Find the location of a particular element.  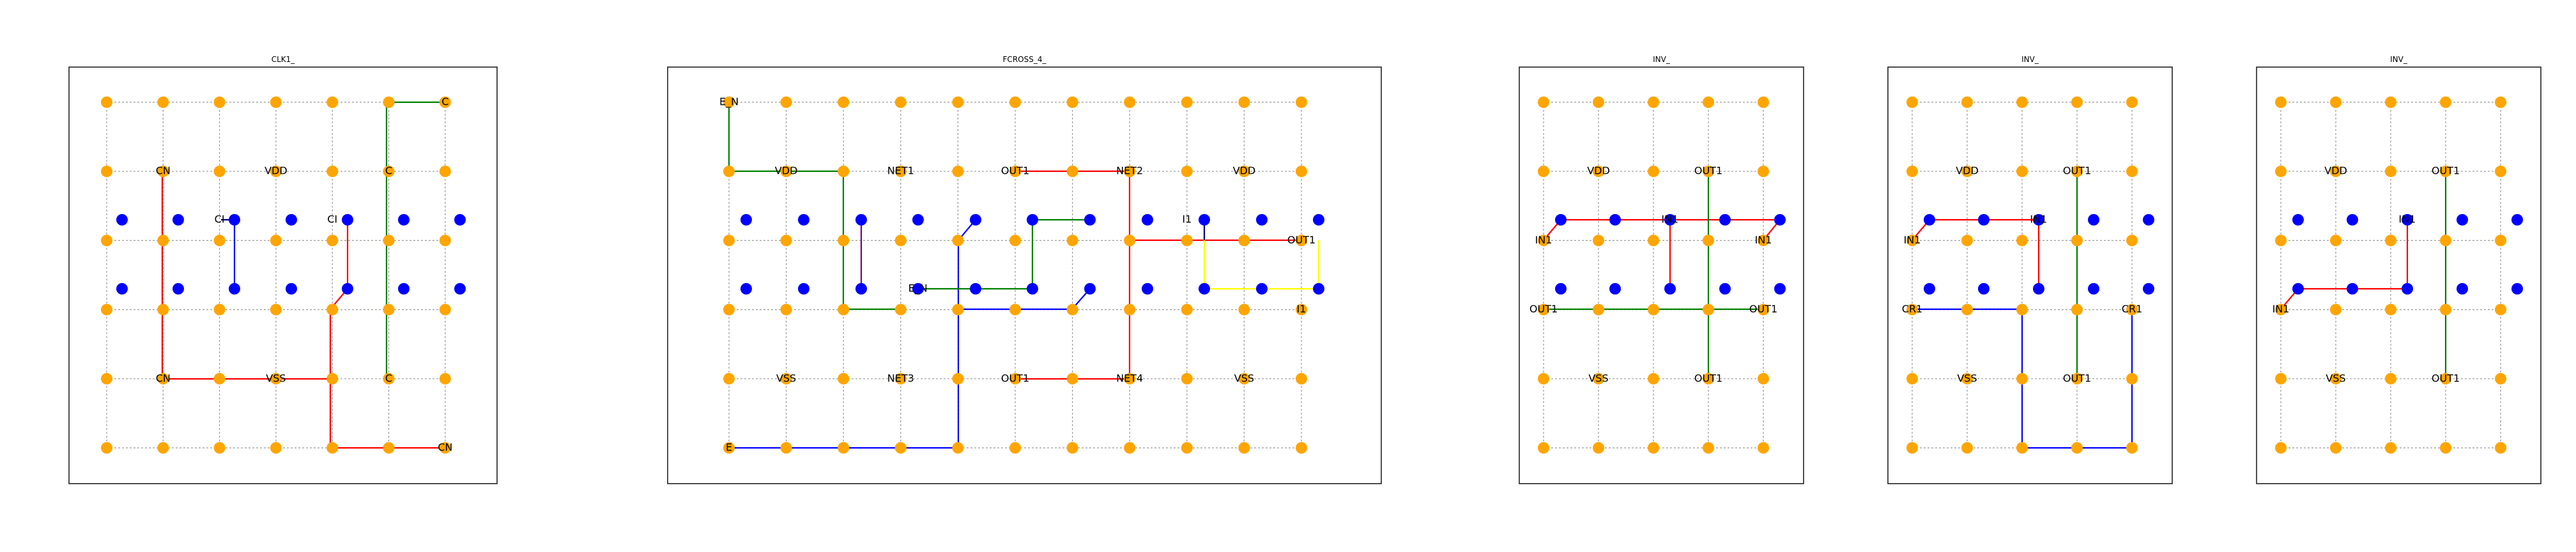

node-label: CN is located at coordinates (445, 447).